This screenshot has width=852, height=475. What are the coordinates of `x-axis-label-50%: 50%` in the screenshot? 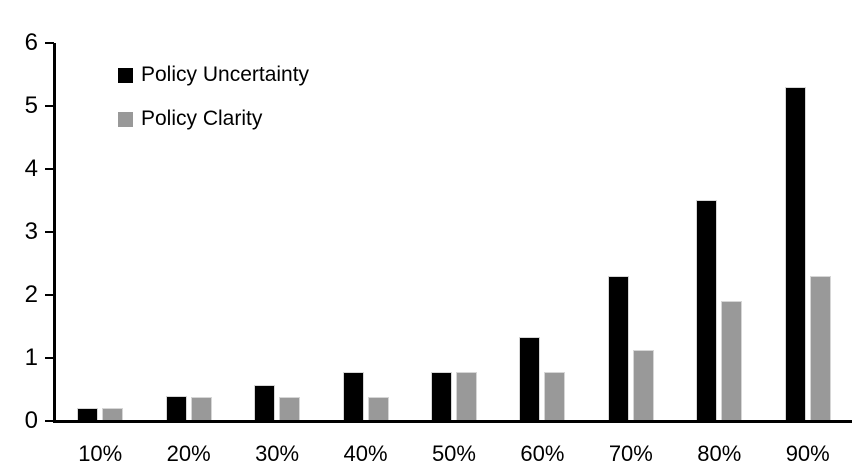 It's located at (453, 453).